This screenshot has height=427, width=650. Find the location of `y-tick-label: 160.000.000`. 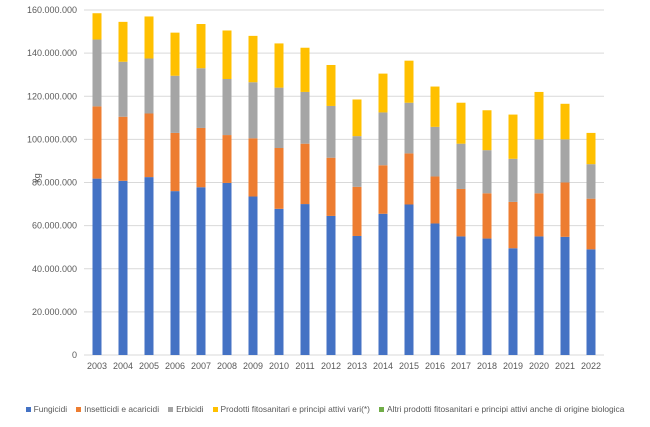

y-tick-label: 160.000.000 is located at coordinates (52, 10).